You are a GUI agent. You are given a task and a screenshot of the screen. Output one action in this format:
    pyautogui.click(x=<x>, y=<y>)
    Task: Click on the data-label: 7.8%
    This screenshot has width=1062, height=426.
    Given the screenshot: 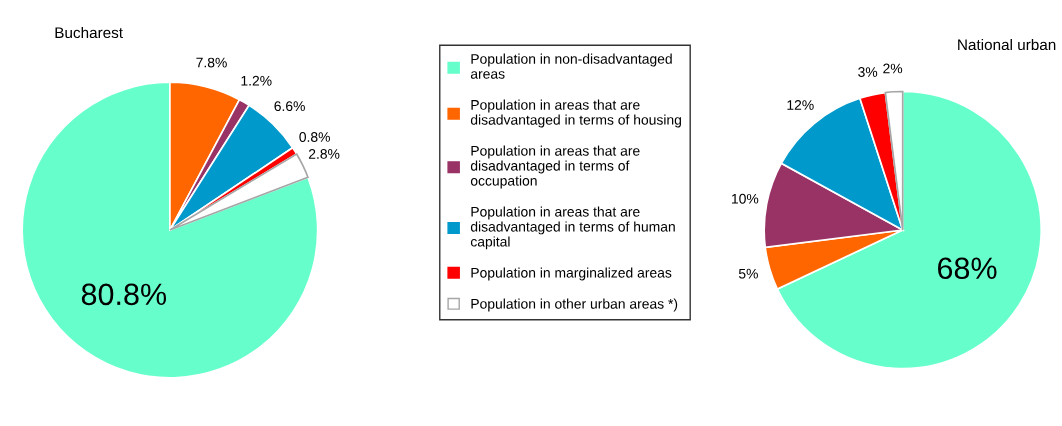 What is the action you would take?
    pyautogui.click(x=211, y=62)
    